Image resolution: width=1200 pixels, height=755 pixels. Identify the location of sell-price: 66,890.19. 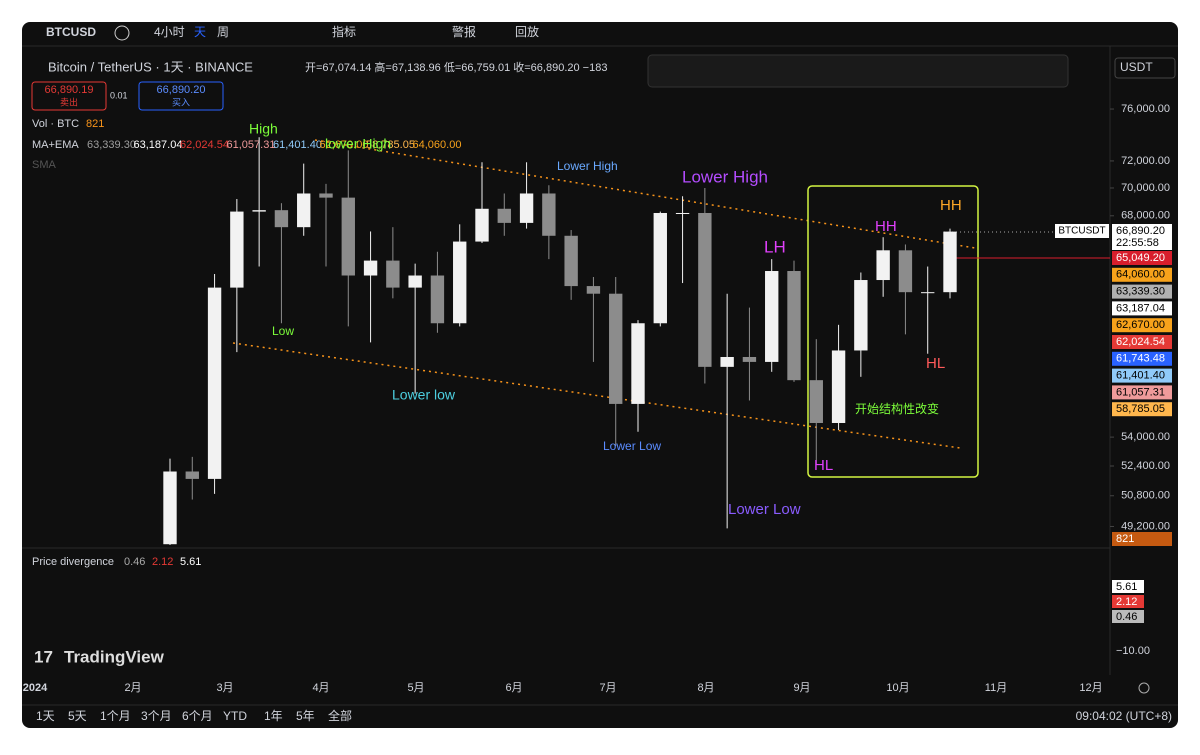
(69, 90).